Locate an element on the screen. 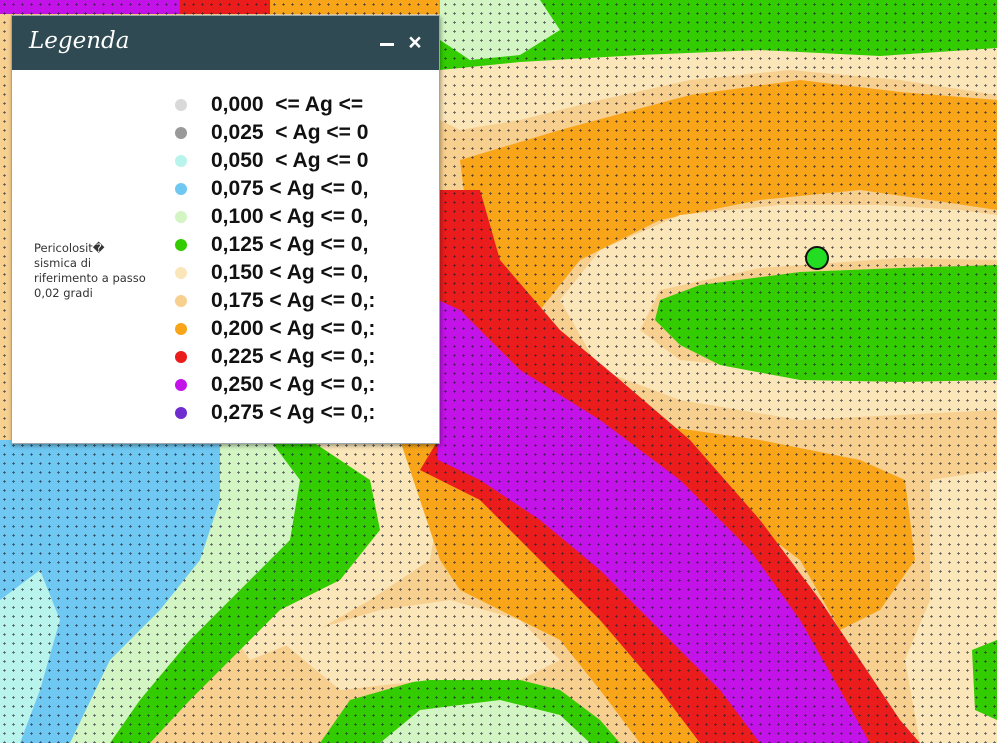 The image size is (997, 743). legend-item: 0,200 < Ag <= 0,: is located at coordinates (287, 329).